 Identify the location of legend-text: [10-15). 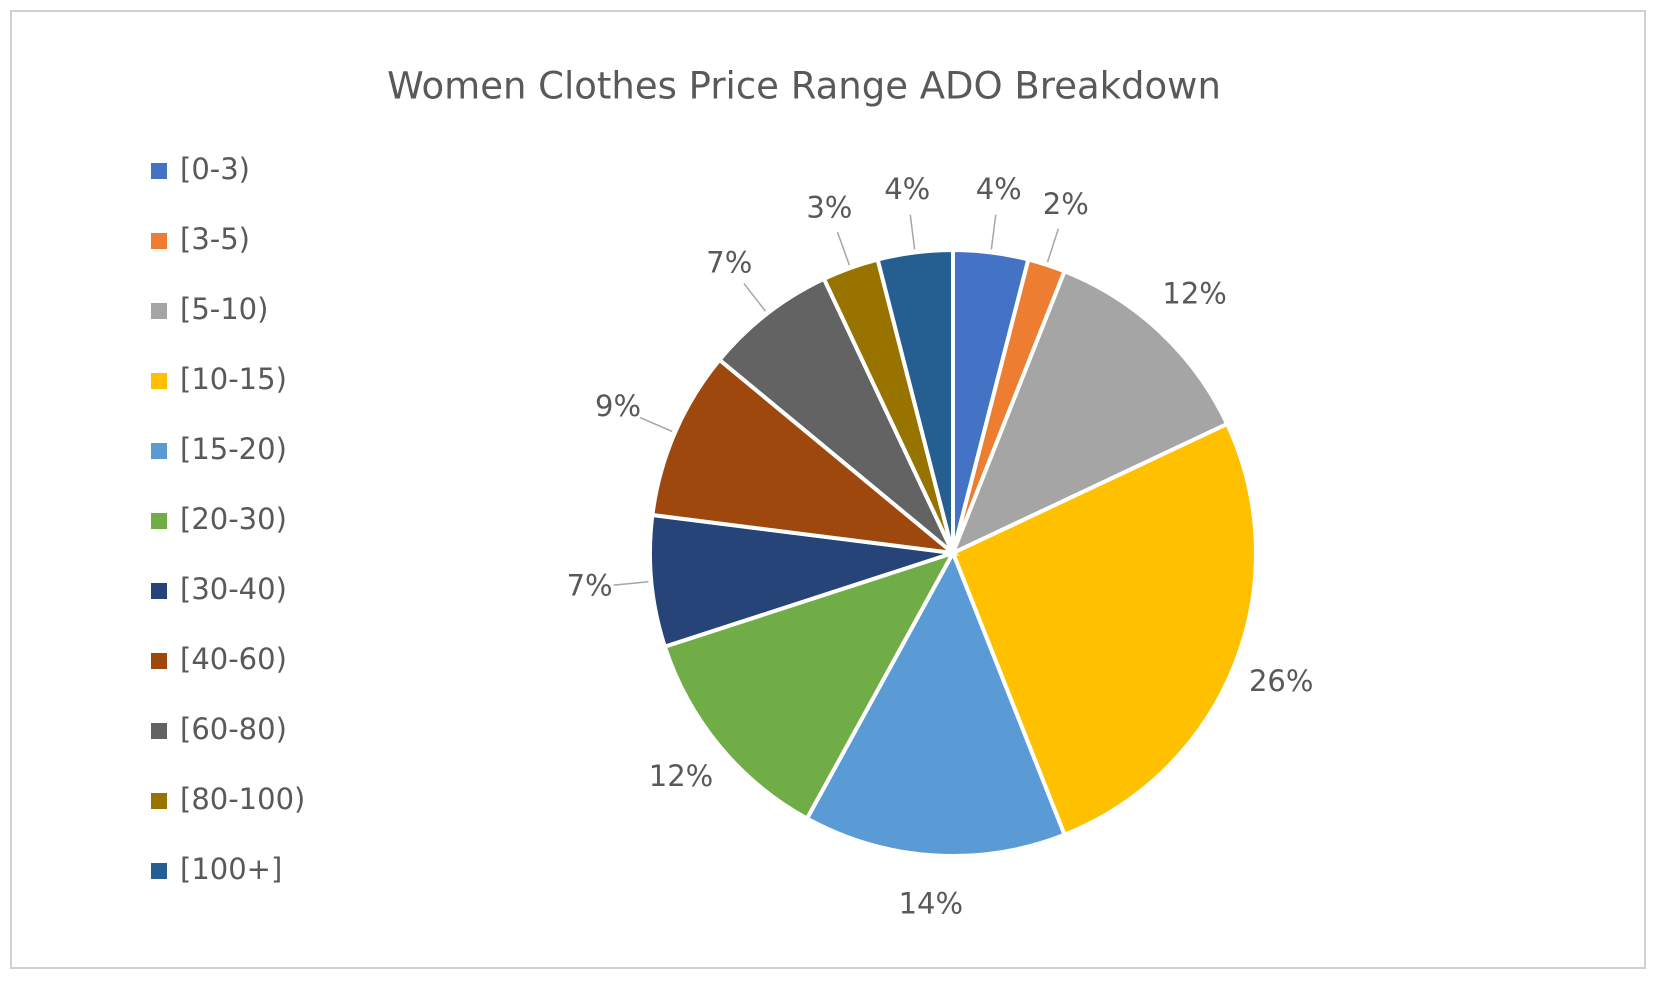
(233, 379).